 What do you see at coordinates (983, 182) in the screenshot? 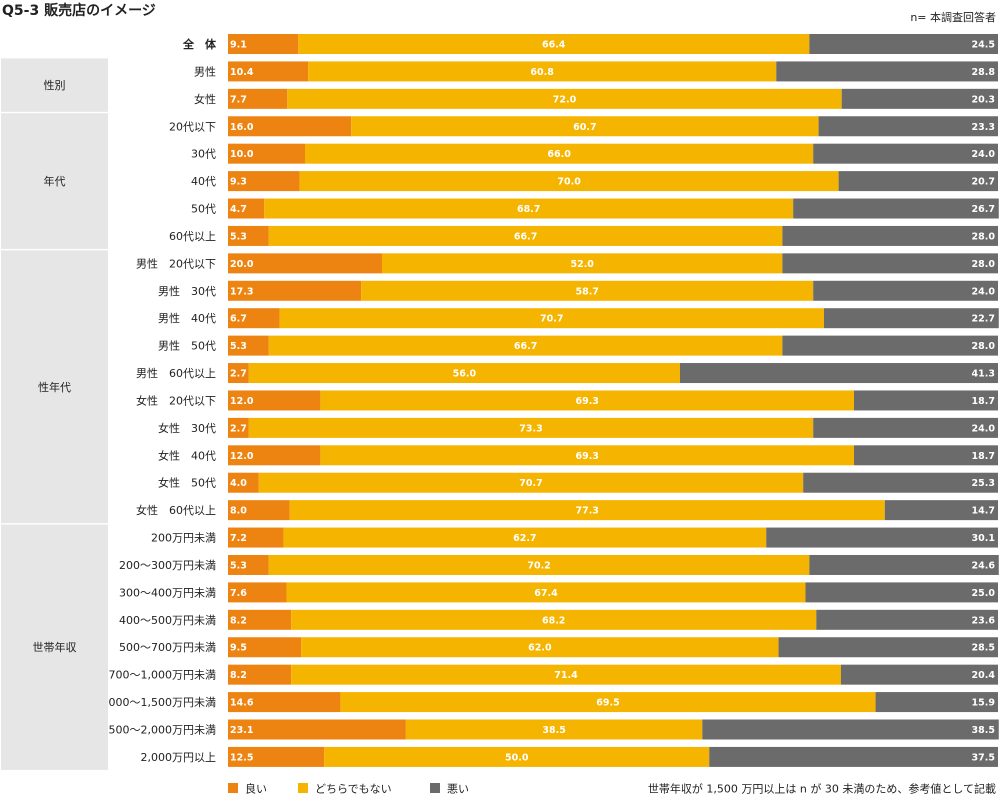
I see `value-label-bad: 20.7` at bounding box center [983, 182].